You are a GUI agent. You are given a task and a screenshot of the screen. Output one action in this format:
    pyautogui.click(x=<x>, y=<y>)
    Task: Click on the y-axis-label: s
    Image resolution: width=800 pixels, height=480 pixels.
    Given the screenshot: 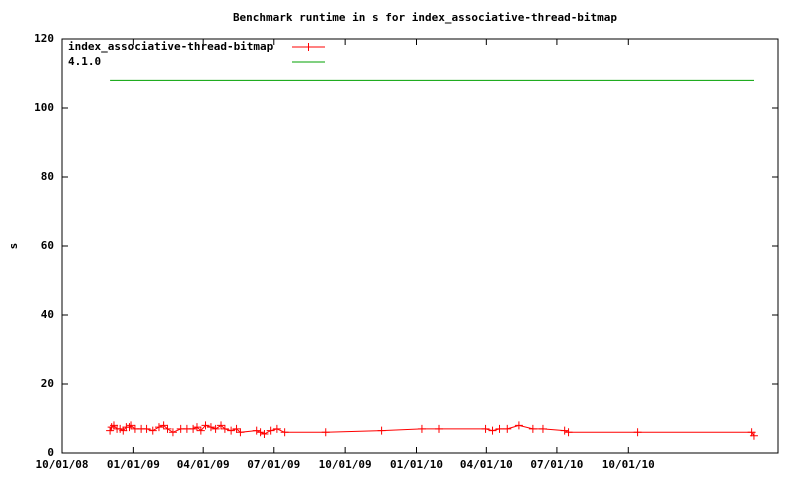 What is the action you would take?
    pyautogui.click(x=13, y=246)
    